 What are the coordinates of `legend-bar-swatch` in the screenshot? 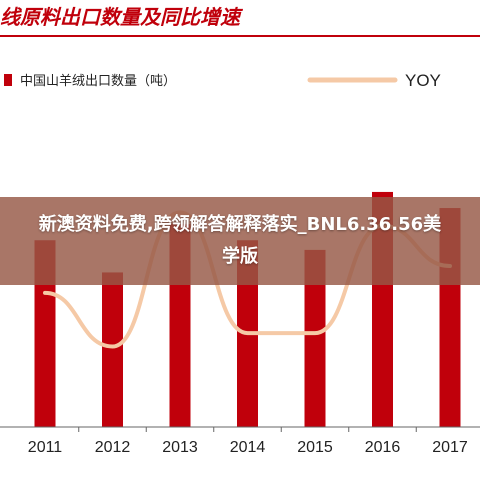 It's located at (8, 80).